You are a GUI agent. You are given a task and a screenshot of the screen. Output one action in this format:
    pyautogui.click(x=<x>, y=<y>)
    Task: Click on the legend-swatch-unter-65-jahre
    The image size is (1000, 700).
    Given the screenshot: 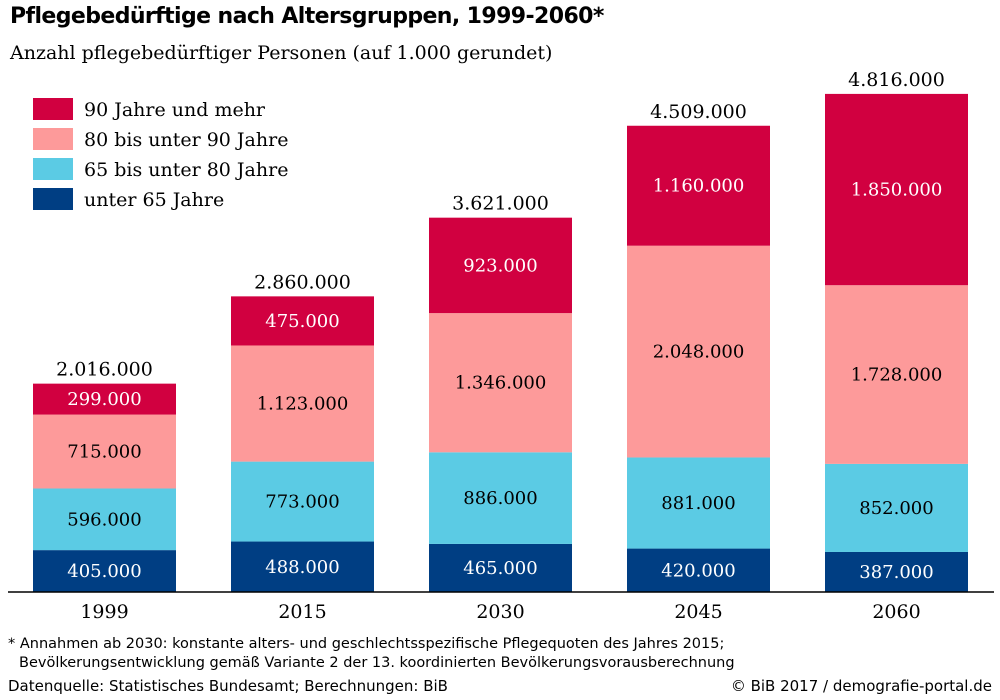 What is the action you would take?
    pyautogui.click(x=53, y=199)
    